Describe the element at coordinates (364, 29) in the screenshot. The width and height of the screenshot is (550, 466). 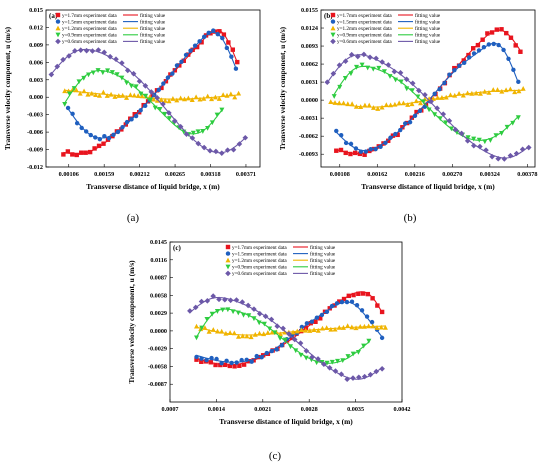
I see `legend-label-exp: y=1.2mm experiment data` at that location.